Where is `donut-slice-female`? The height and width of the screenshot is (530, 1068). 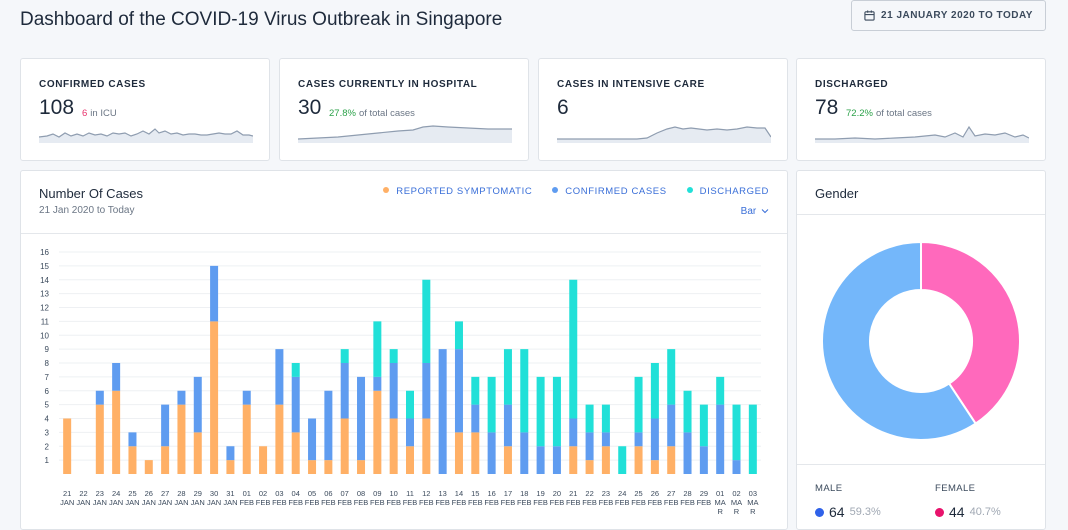 donut-slice-female is located at coordinates (970, 332).